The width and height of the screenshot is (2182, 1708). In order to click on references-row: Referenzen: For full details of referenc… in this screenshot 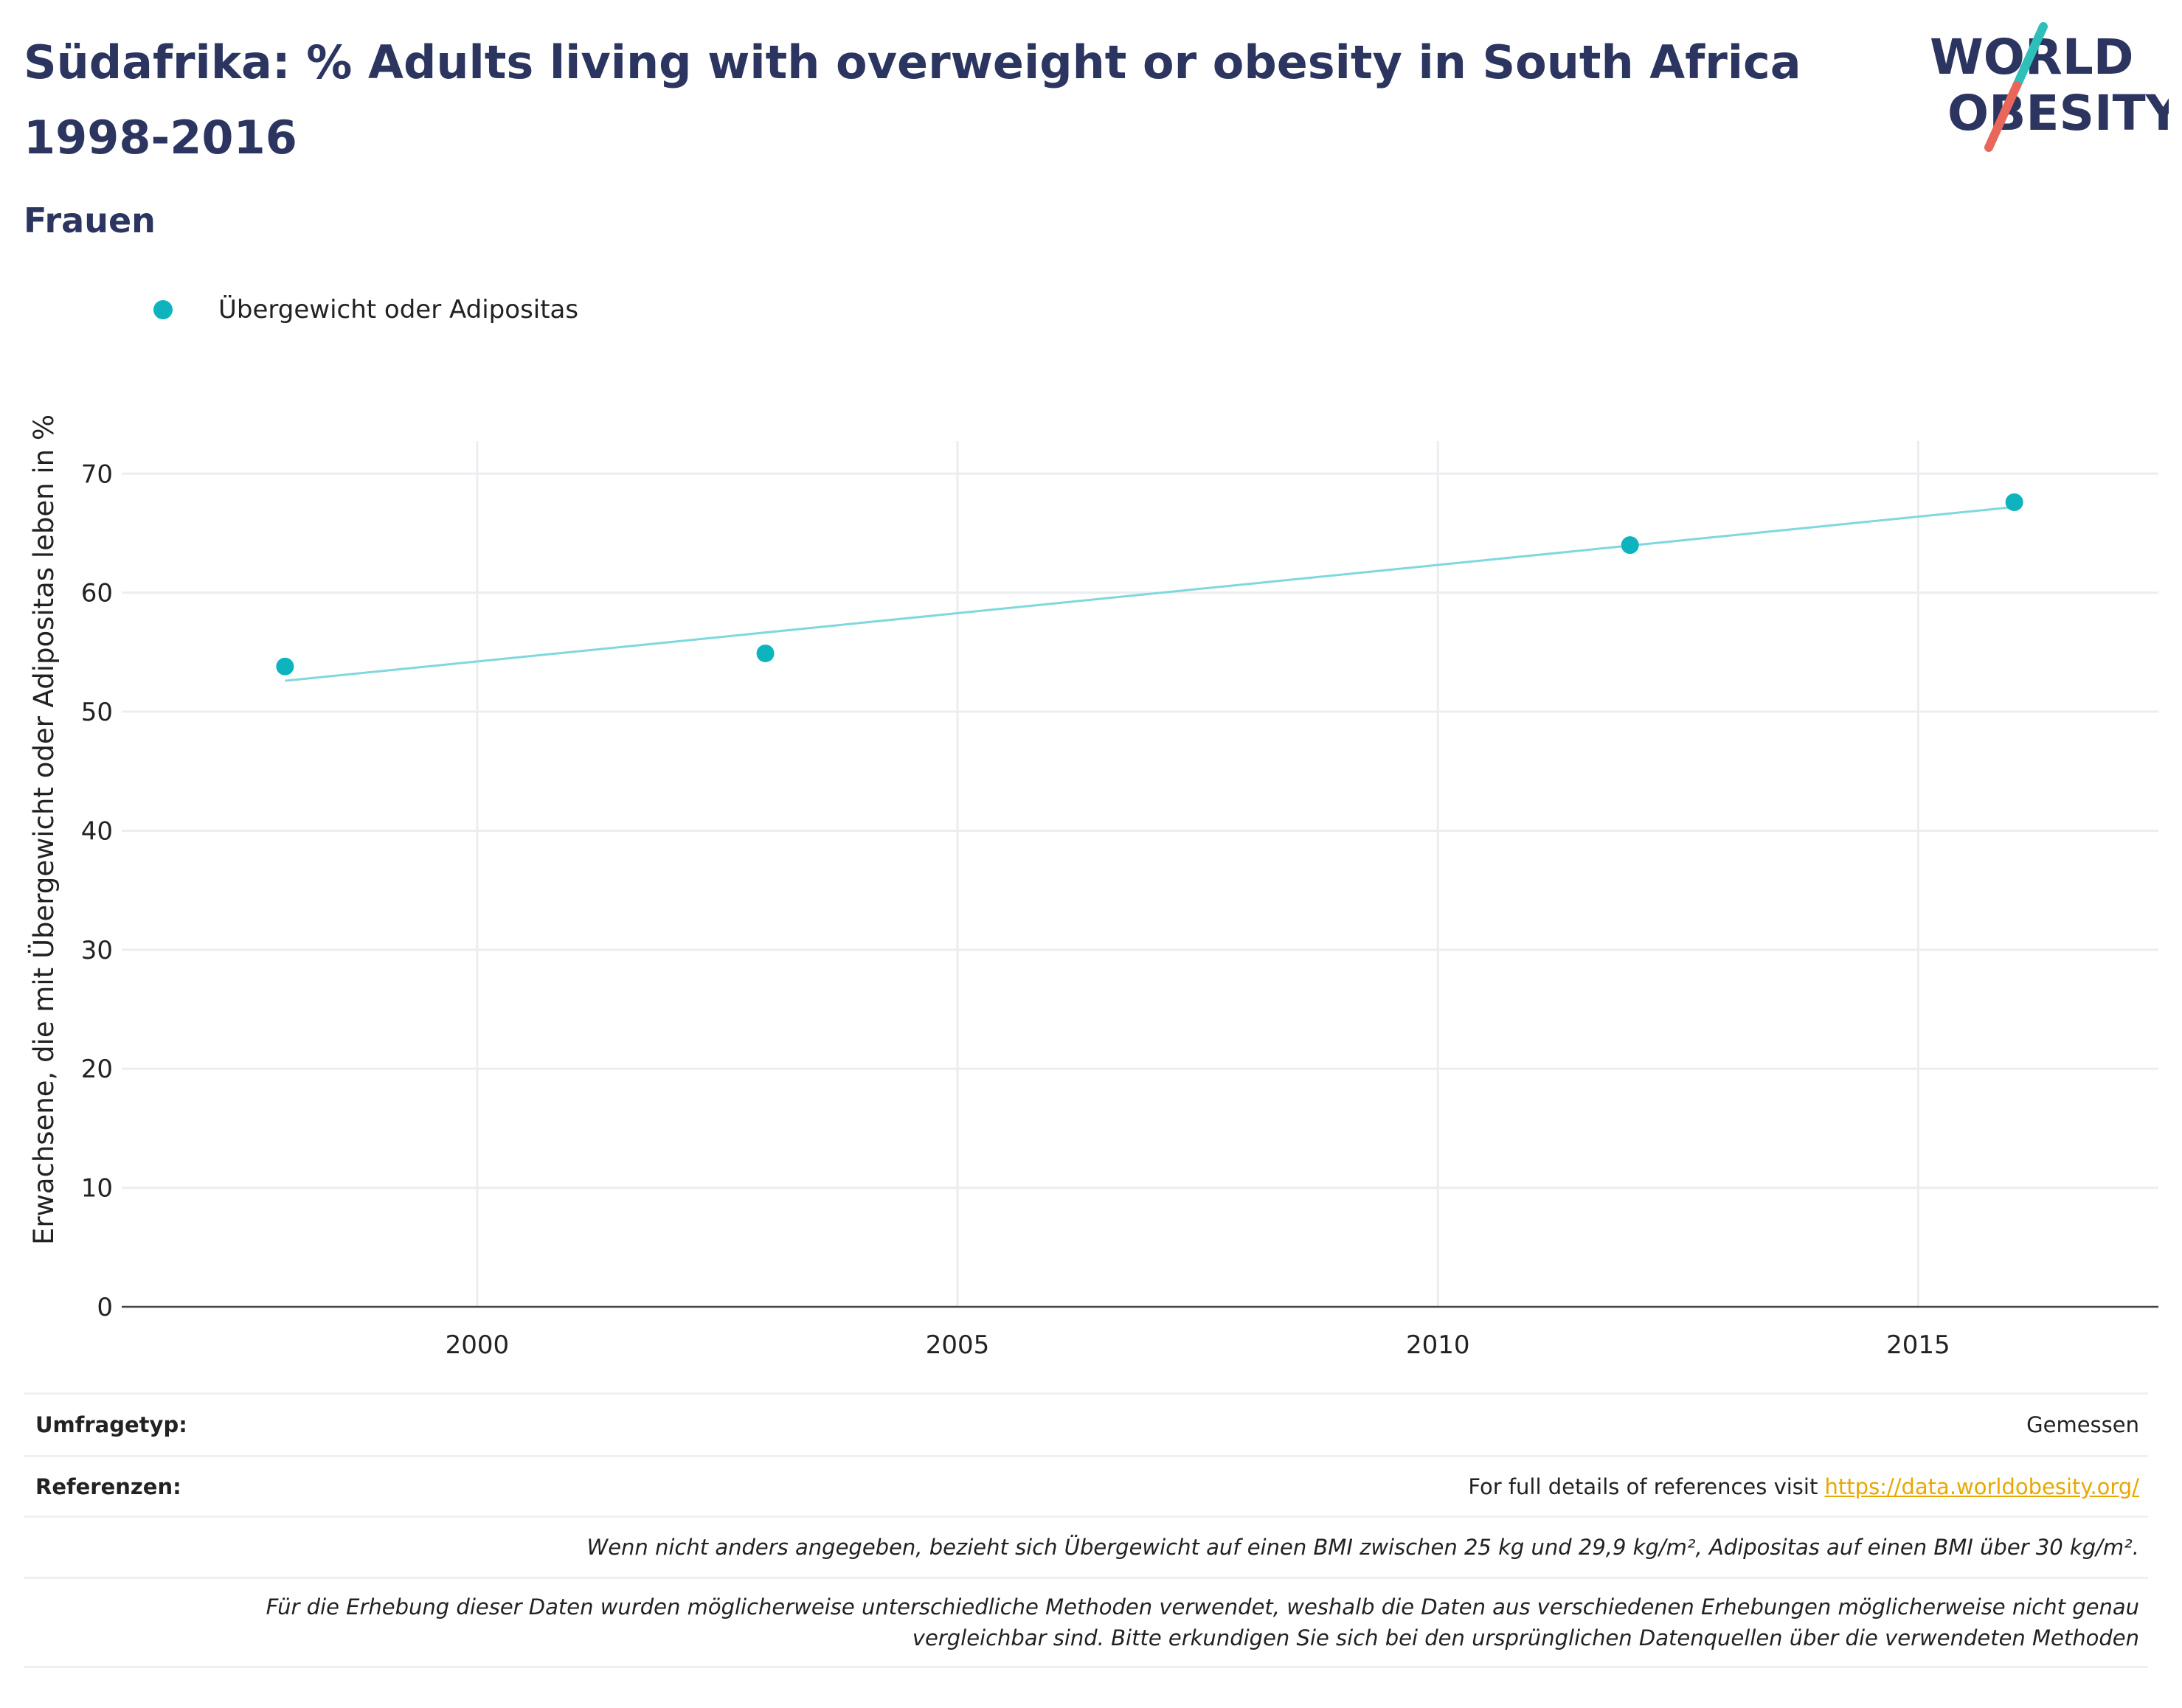, I will do `click(1086, 1485)`.